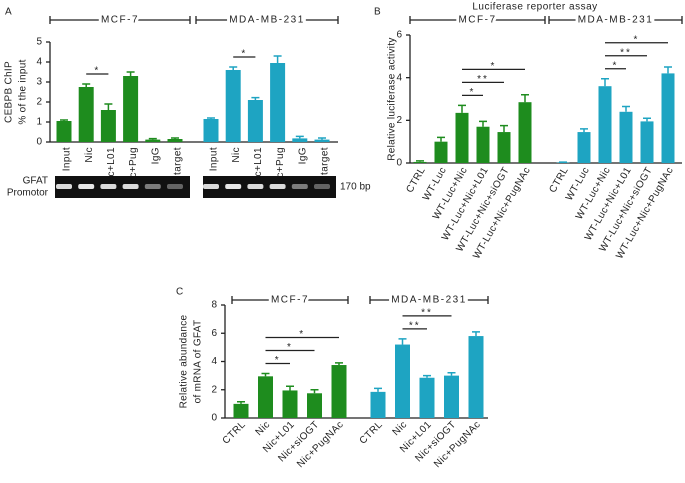 The width and height of the screenshot is (685, 483). Describe the element at coordinates (392, 98) in the screenshot. I see `y-axis-label: Relative luciferase activity` at that location.